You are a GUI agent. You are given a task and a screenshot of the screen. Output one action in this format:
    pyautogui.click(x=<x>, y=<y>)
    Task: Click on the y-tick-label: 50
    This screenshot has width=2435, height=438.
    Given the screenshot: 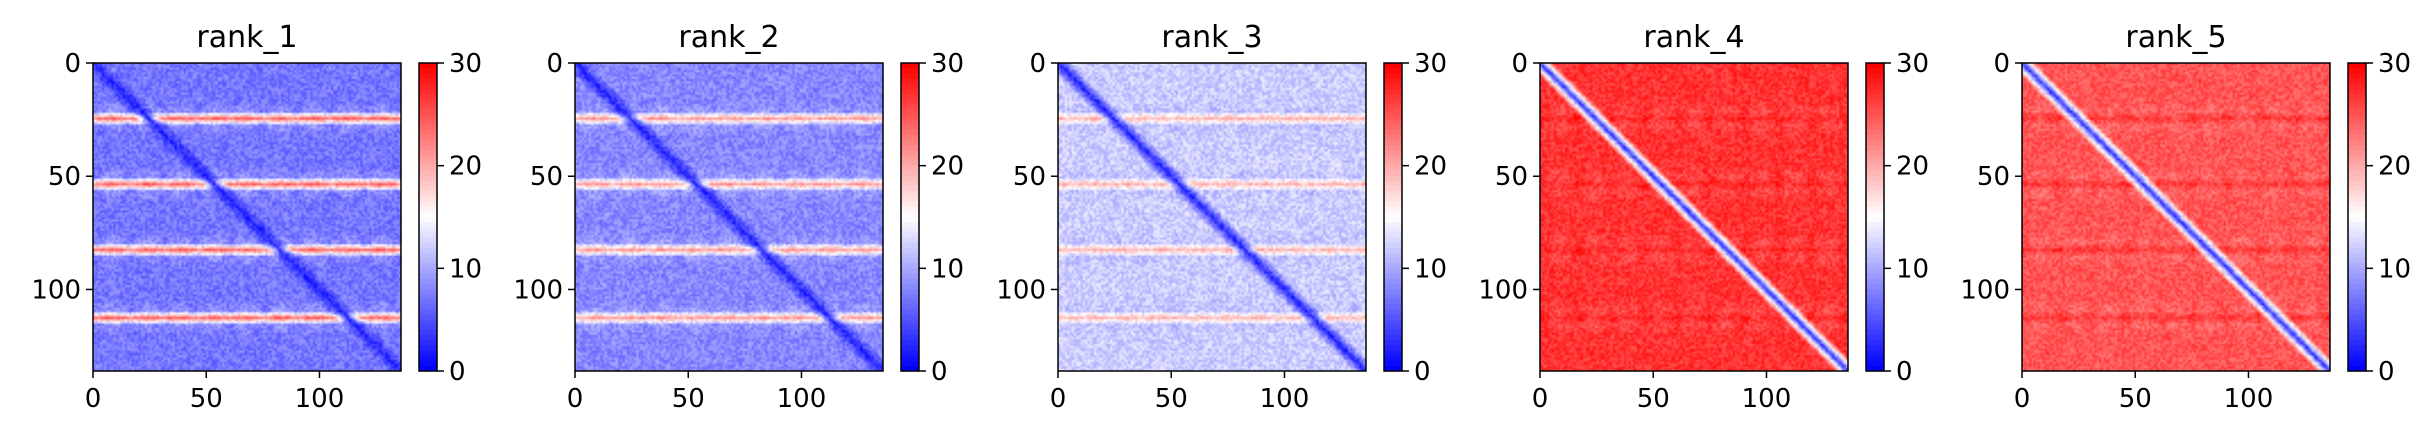 What is the action you would take?
    pyautogui.click(x=546, y=177)
    